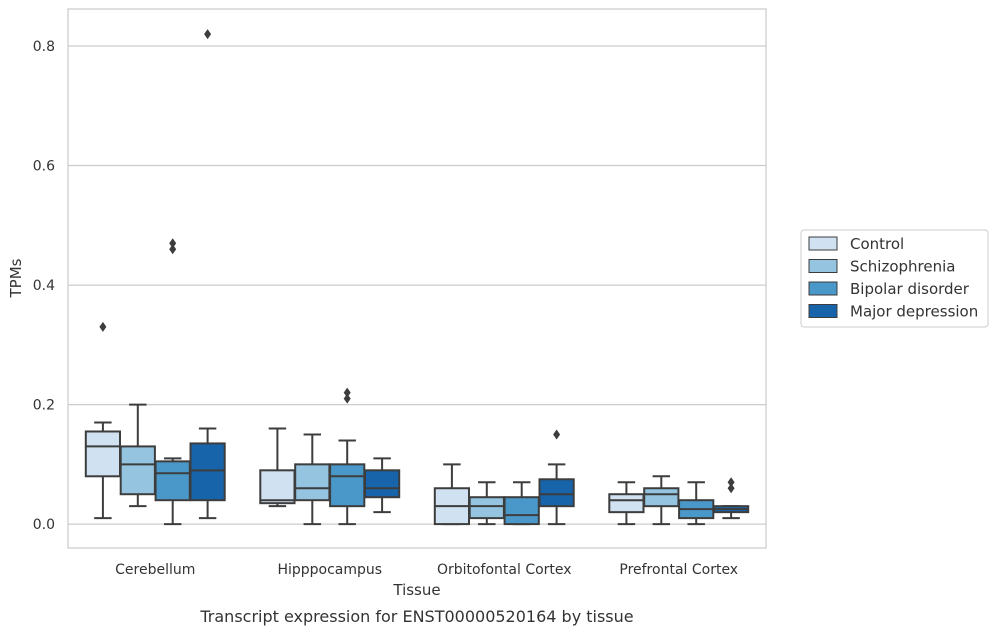 This screenshot has width=997, height=634. Describe the element at coordinates (16, 278) in the screenshot. I see `y-axis-title: TPMs` at that location.